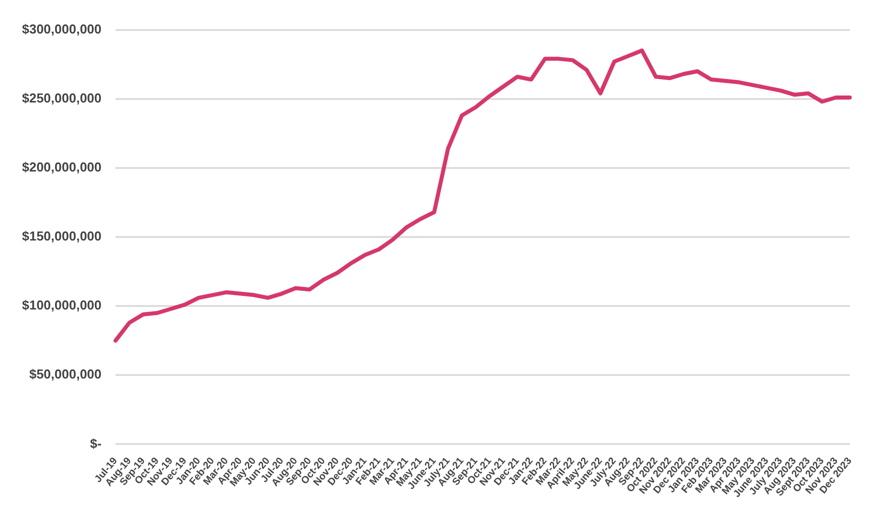  I want to click on y-tick-label: $300,000,000, so click(62, 28).